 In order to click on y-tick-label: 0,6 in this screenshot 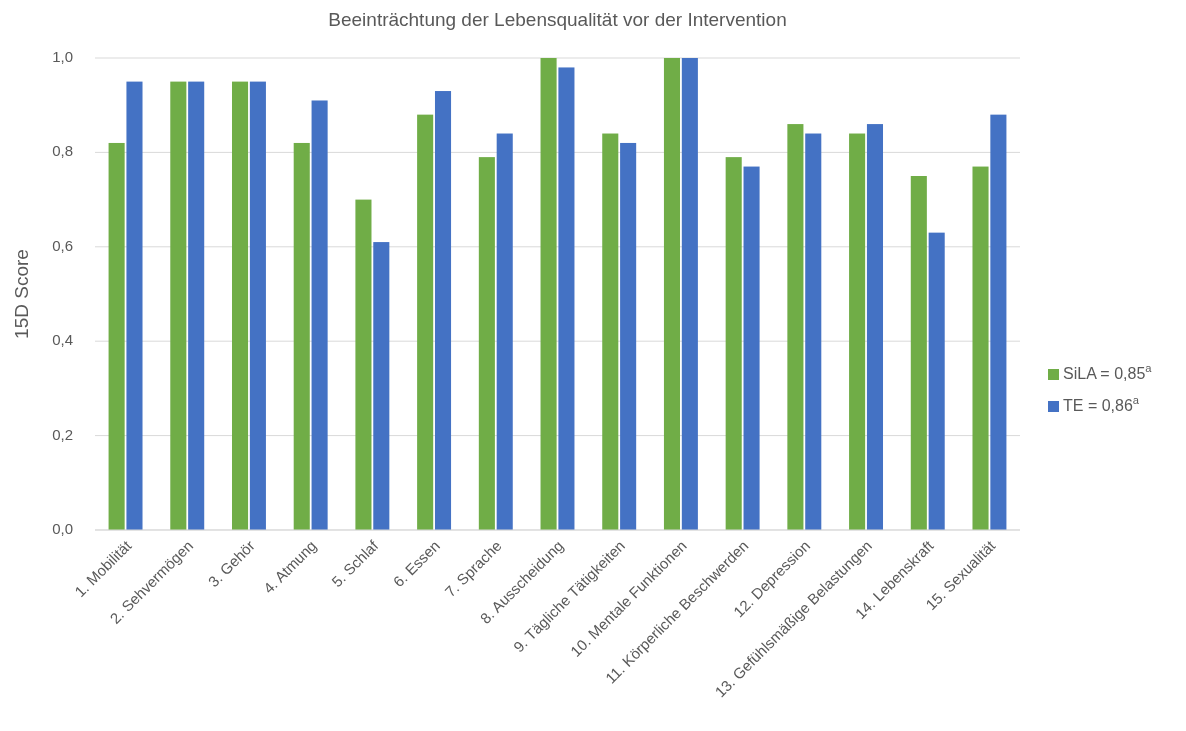, I will do `click(62, 245)`.